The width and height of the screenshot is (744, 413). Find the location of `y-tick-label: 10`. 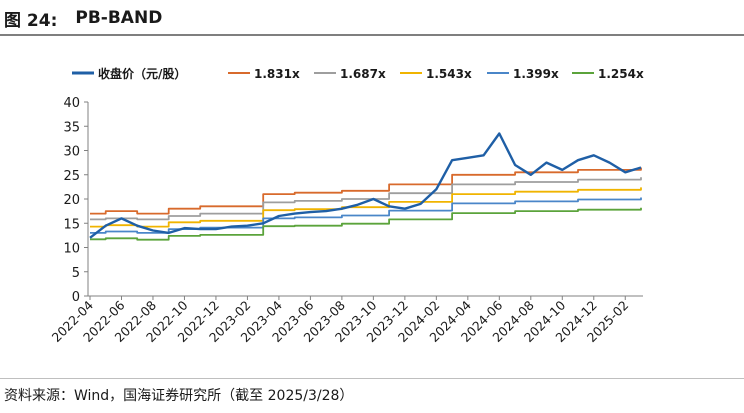

y-tick-label: 10 is located at coordinates (71, 249).